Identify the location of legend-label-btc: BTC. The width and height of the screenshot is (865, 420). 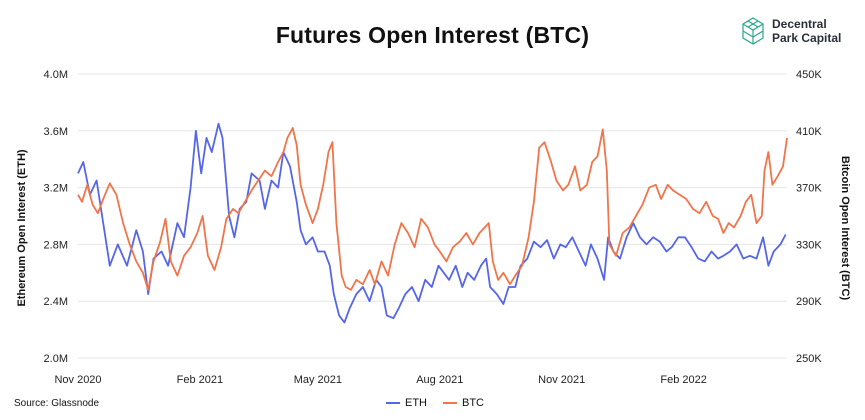
(473, 403).